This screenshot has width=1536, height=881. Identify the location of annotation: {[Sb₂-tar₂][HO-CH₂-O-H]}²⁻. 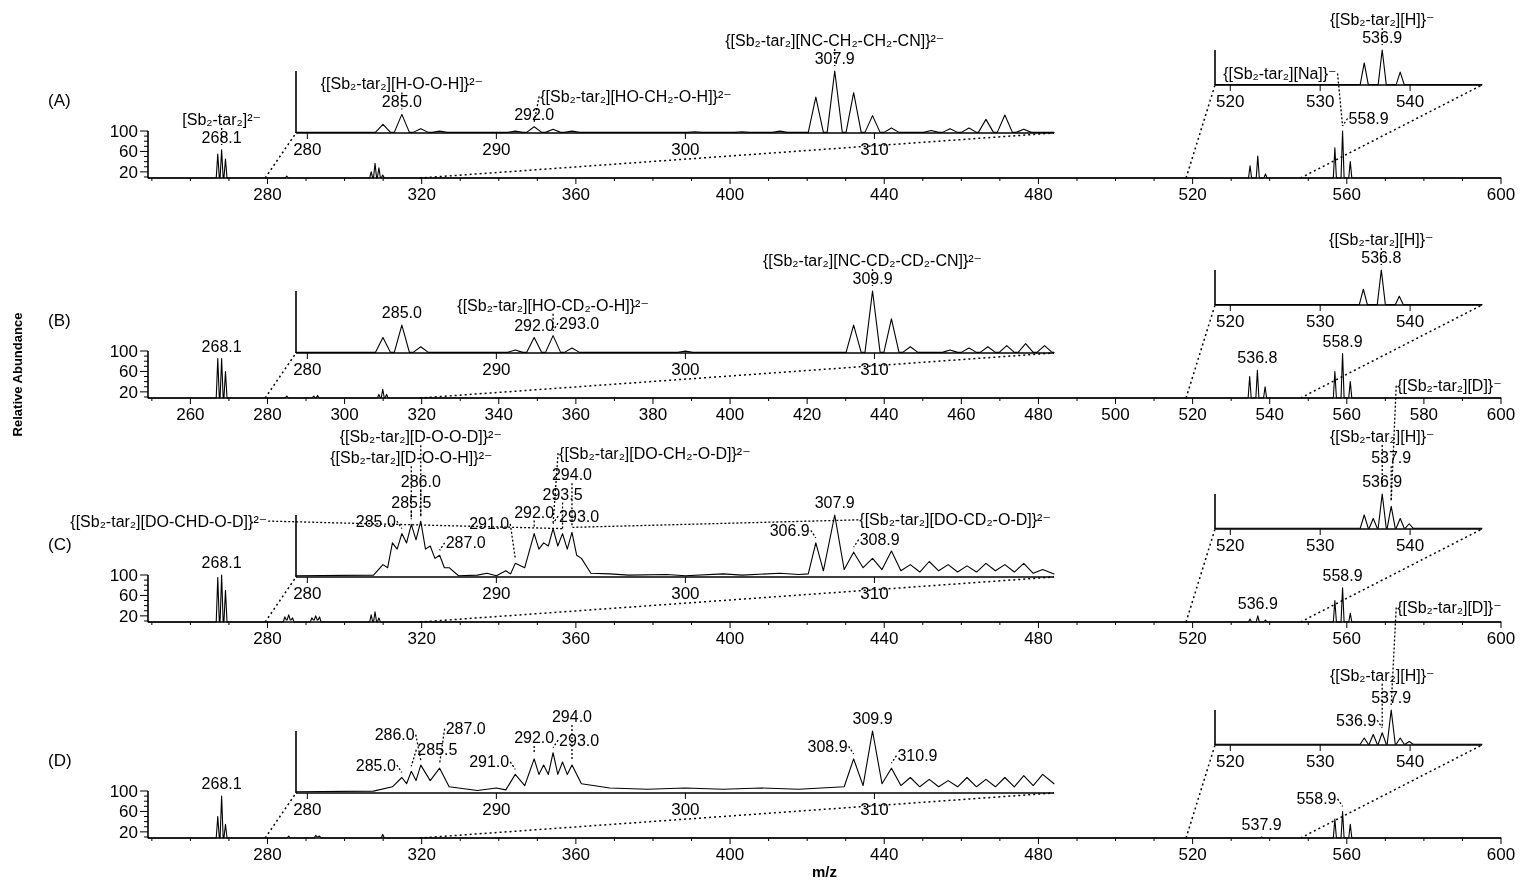
(636, 96).